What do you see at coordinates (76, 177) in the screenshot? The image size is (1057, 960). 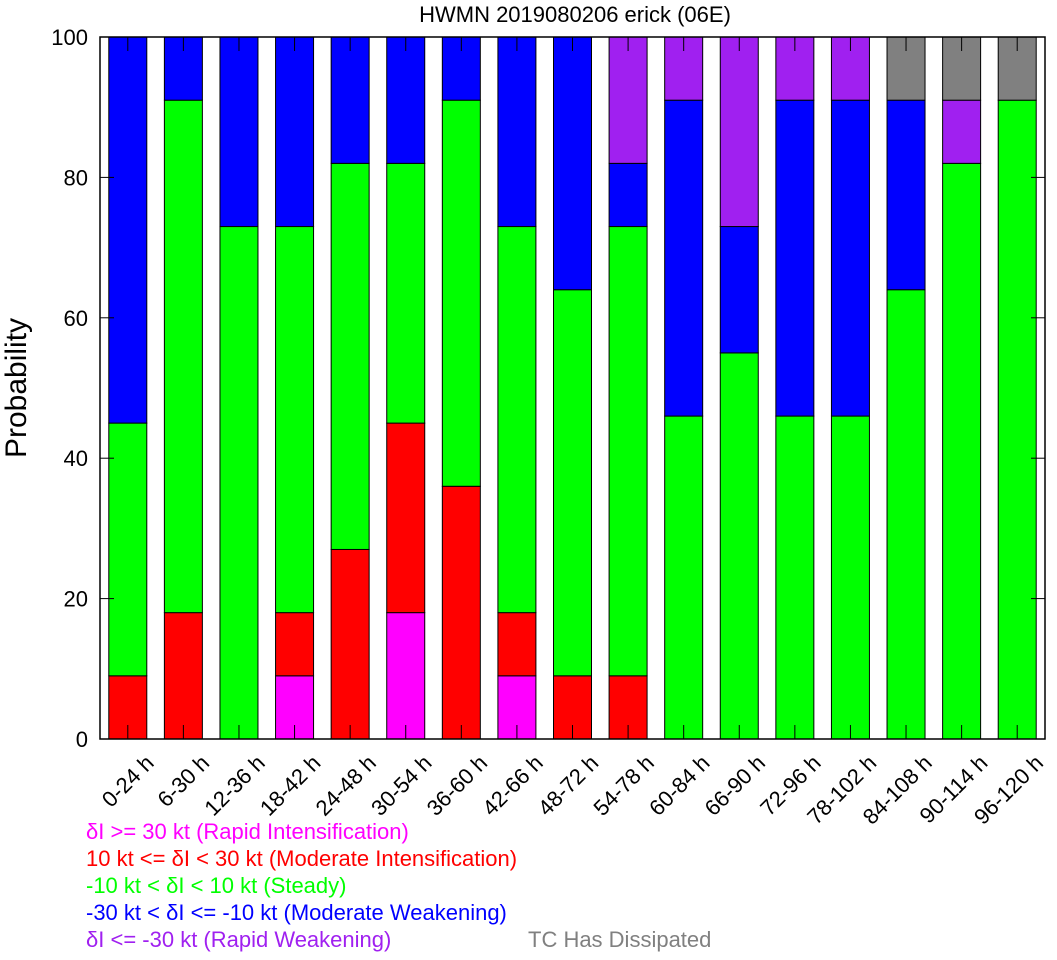 I see `y-tick-label-80: 80` at bounding box center [76, 177].